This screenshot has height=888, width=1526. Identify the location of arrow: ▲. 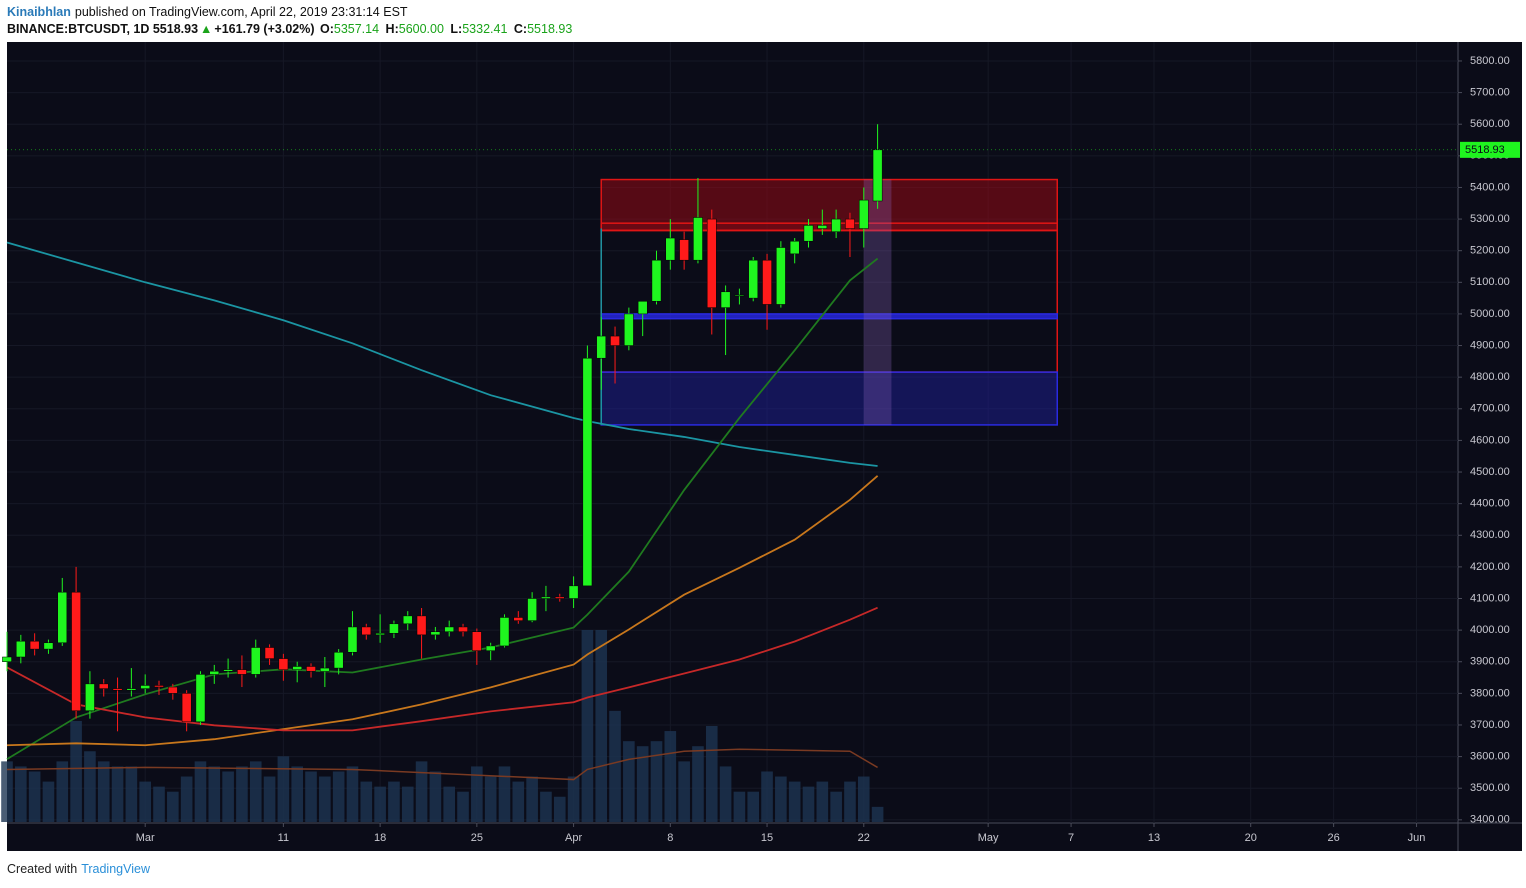
(206, 29).